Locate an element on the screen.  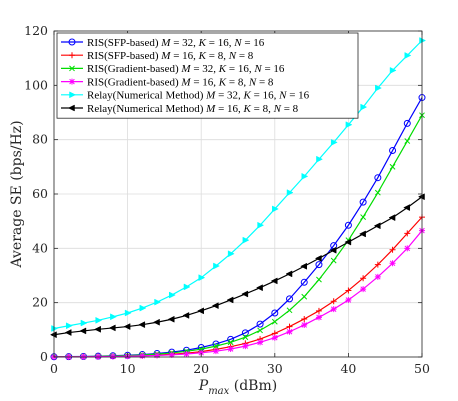
y-tick-label: 40 is located at coordinates (40, 247).